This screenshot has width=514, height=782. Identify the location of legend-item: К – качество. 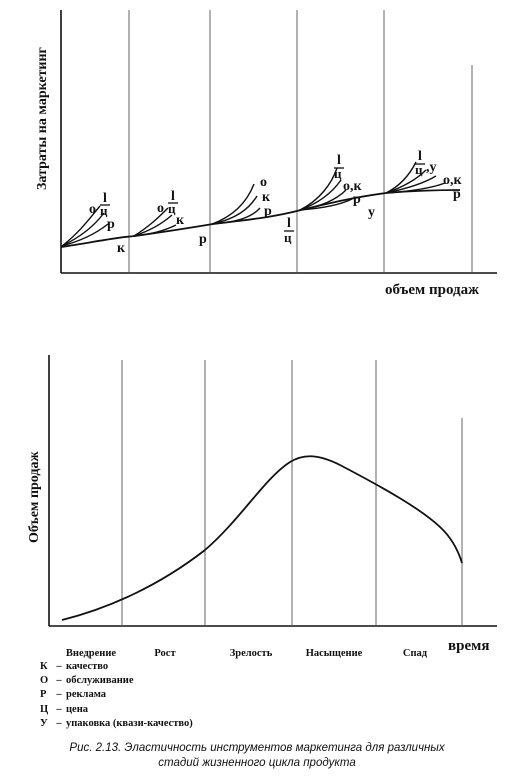
(74, 666).